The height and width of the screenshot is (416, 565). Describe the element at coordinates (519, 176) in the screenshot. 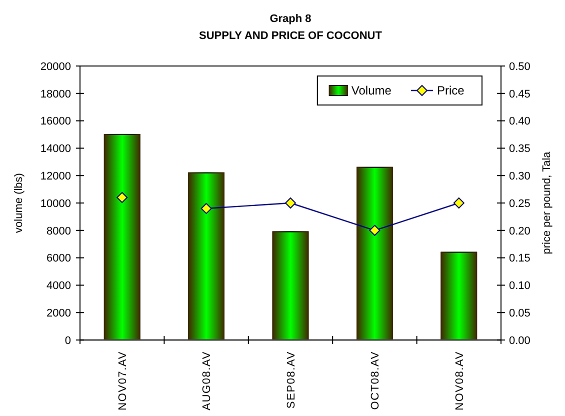

I see `y2-tick-label: 0.30` at that location.